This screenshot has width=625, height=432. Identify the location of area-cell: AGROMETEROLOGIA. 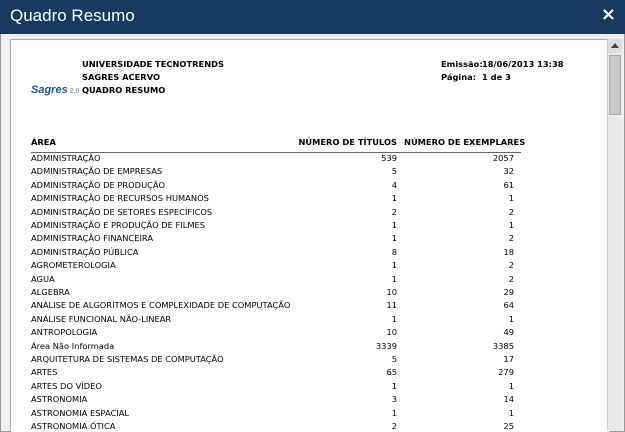
(73, 265).